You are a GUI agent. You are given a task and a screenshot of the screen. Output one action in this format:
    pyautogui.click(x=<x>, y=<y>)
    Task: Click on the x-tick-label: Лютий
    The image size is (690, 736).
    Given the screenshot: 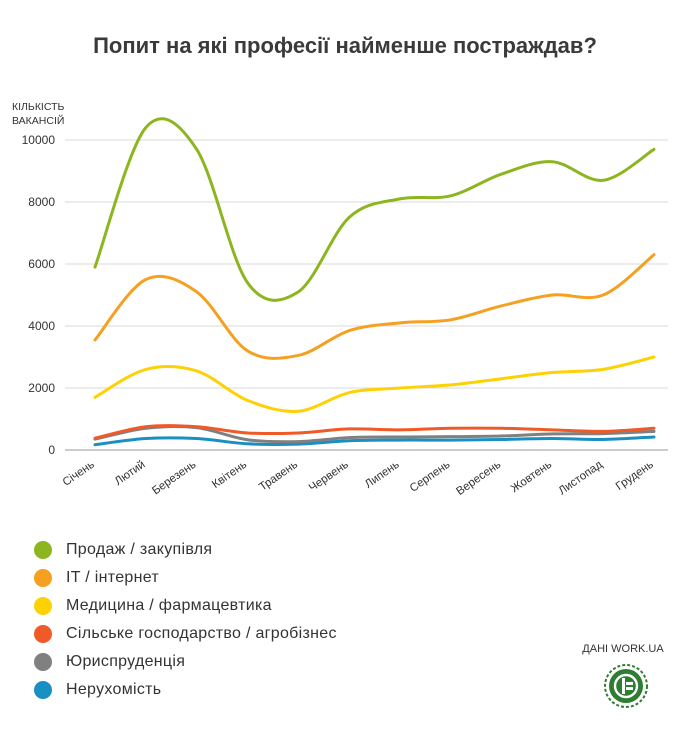 What is the action you would take?
    pyautogui.click(x=130, y=473)
    